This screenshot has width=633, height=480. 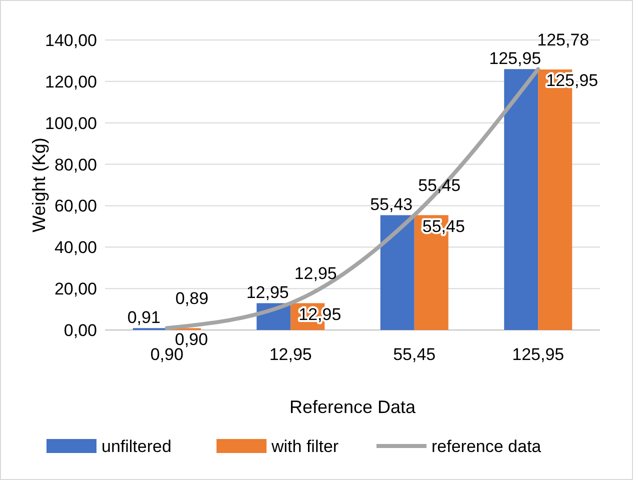 I want to click on y-tick-label: 20,00, so click(x=75, y=289).